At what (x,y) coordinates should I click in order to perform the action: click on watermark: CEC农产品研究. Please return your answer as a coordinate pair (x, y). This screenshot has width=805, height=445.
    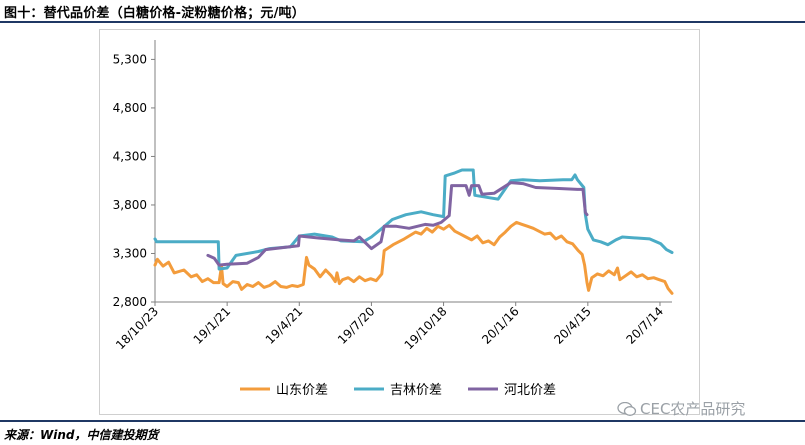
    Looking at the image, I should click on (681, 408).